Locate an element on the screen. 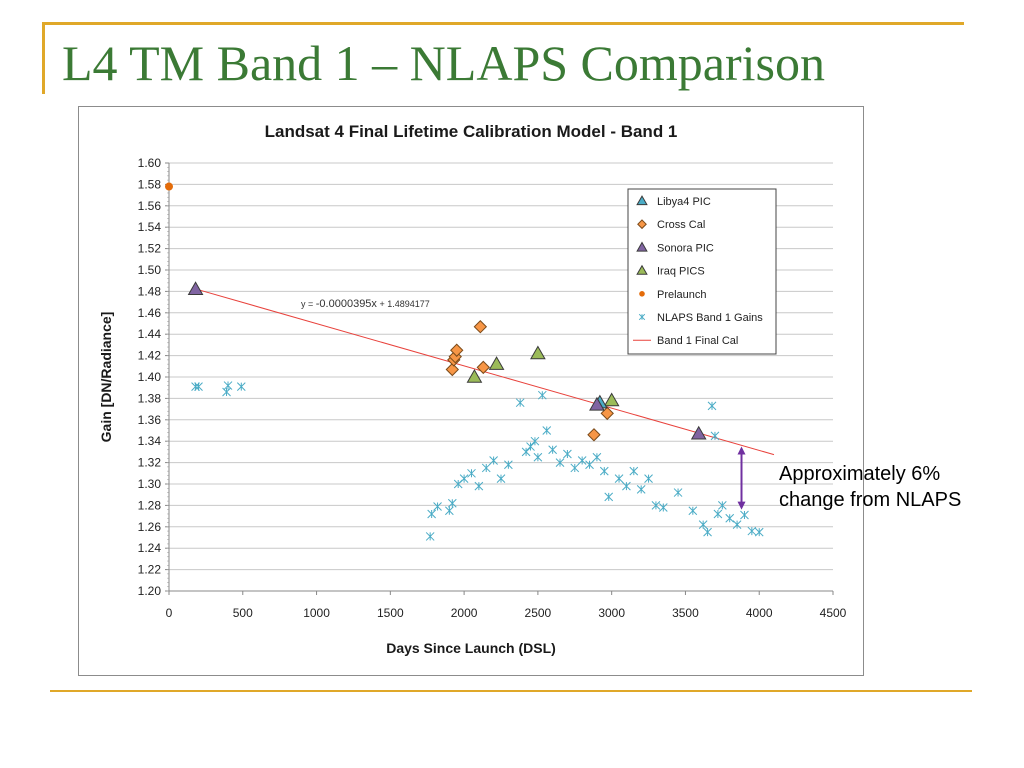  x-tick-label: 2500 is located at coordinates (538, 613).